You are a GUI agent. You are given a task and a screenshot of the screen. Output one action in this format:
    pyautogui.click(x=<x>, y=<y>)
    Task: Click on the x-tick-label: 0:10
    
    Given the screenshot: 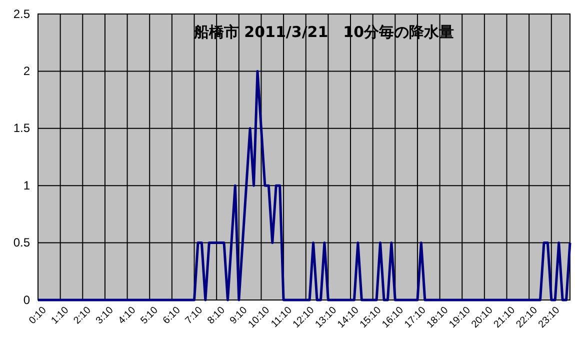 What is the action you would take?
    pyautogui.click(x=38, y=315)
    